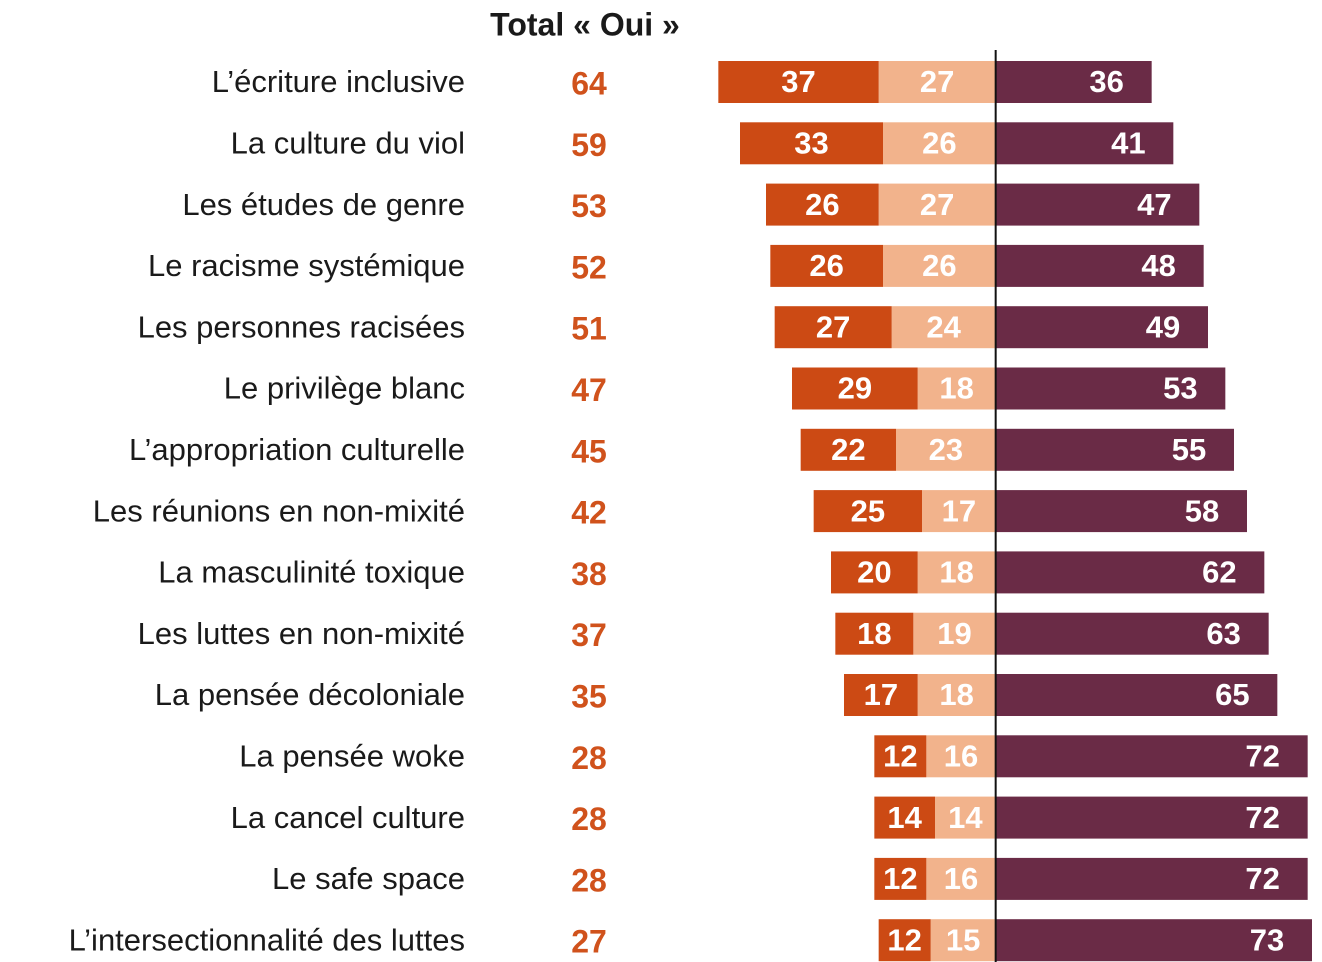 The height and width of the screenshot is (962, 1322). Describe the element at coordinates (589, 145) in the screenshot. I see `total-label: 59` at that location.